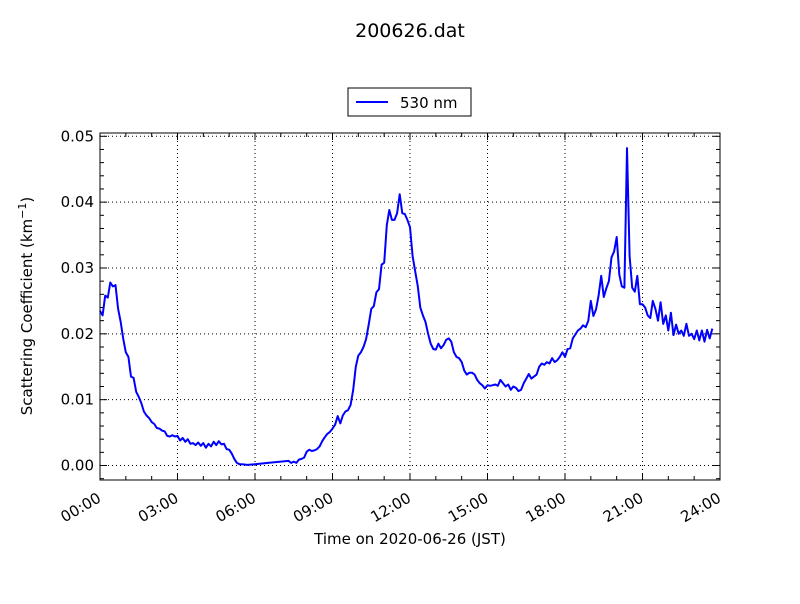 This screenshot has height=604, width=800. What do you see at coordinates (410, 31) in the screenshot?
I see `chart-title: 200626.dat` at bounding box center [410, 31].